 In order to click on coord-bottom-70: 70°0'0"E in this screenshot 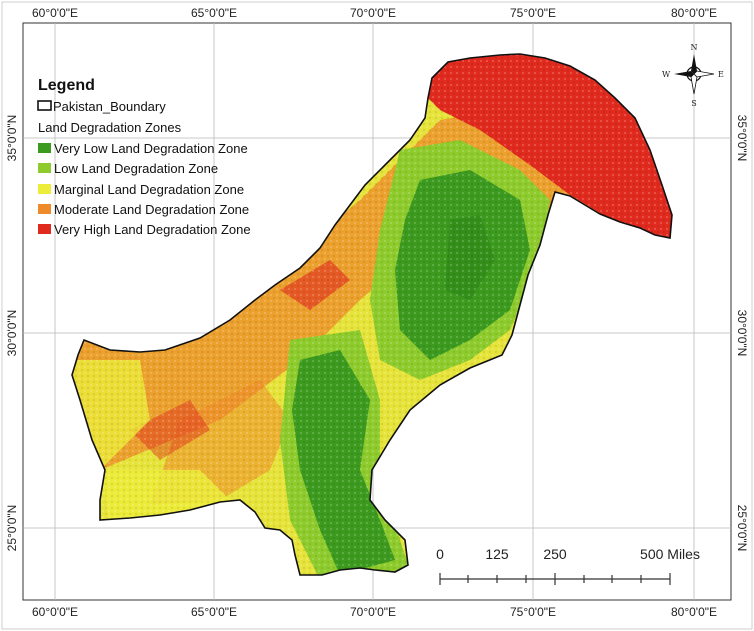, I will do `click(373, 612)`.